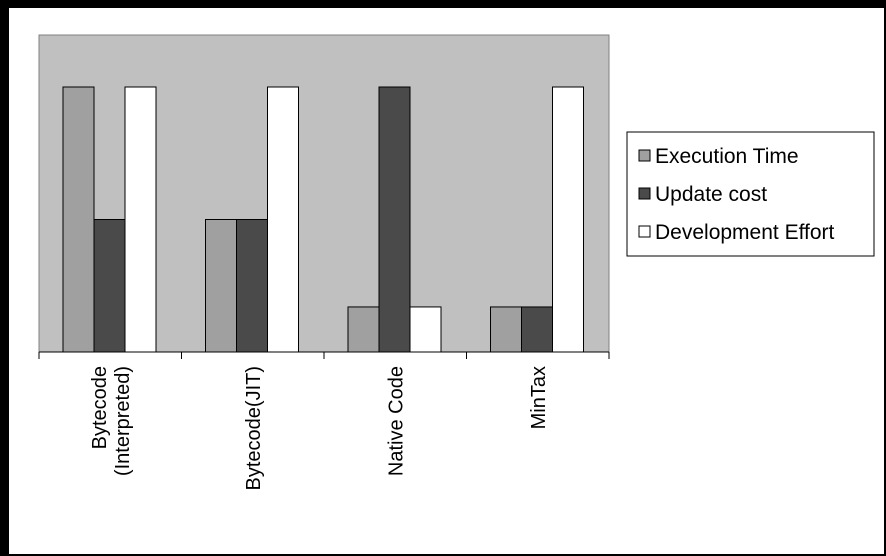 The height and width of the screenshot is (556, 886). What do you see at coordinates (711, 194) in the screenshot?
I see `legend-label-1: Update cost` at bounding box center [711, 194].